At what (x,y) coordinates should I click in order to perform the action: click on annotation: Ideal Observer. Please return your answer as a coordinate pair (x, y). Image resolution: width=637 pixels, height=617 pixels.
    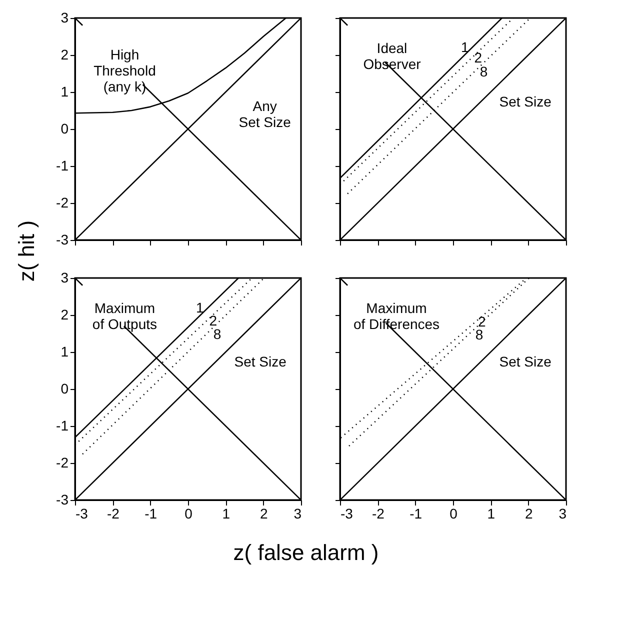
    Looking at the image, I should click on (392, 56).